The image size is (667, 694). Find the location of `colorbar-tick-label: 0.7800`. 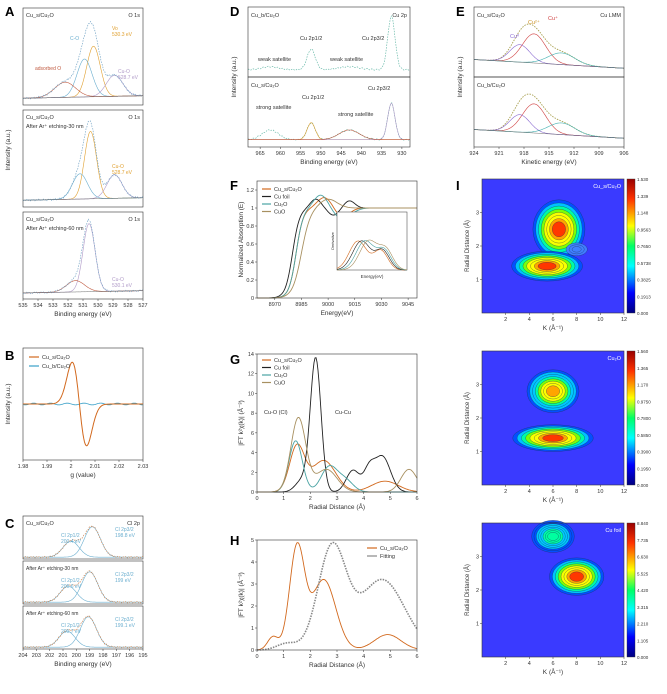

colorbar-tick-label: 0.7800 is located at coordinates (644, 418).